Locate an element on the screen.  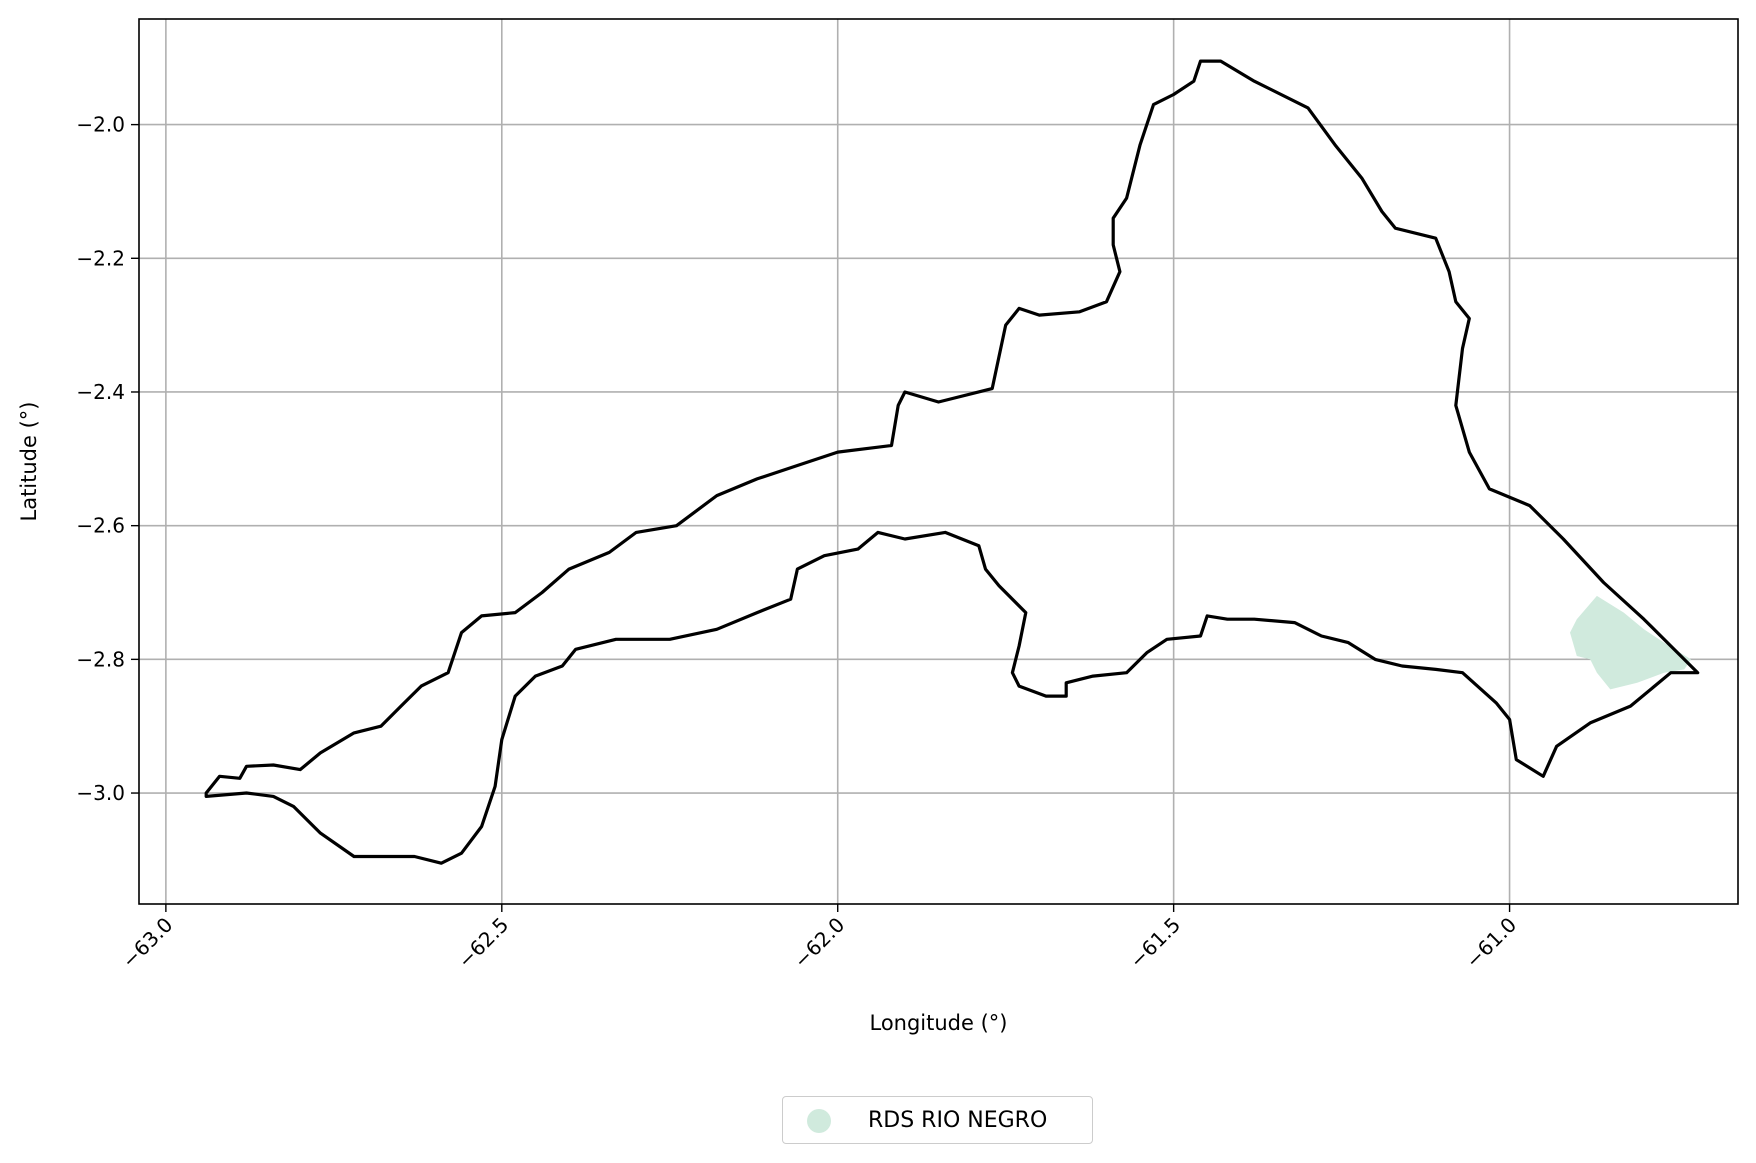
y-axis-label: Latitude (°) is located at coordinates (29, 462).